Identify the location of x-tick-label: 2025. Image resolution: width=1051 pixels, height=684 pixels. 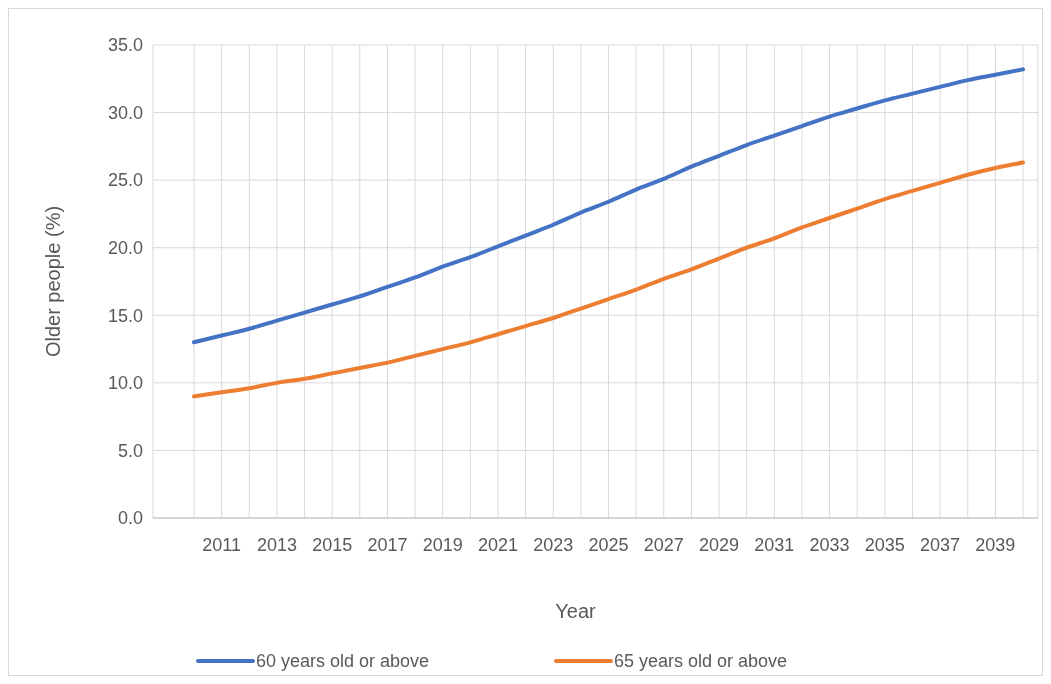
(608, 545).